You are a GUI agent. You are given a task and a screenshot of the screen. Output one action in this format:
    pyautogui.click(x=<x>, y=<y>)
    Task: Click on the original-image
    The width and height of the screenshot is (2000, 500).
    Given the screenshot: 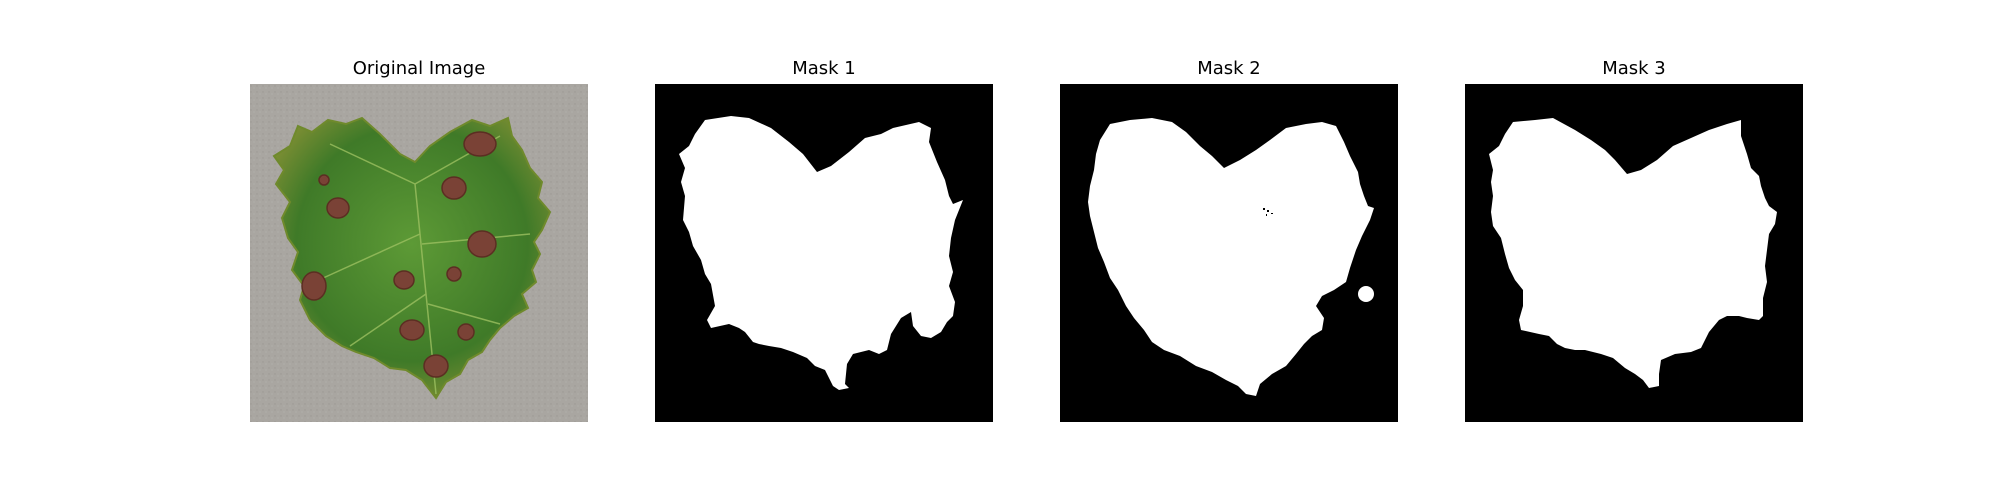 What is the action you would take?
    pyautogui.click(x=419, y=253)
    